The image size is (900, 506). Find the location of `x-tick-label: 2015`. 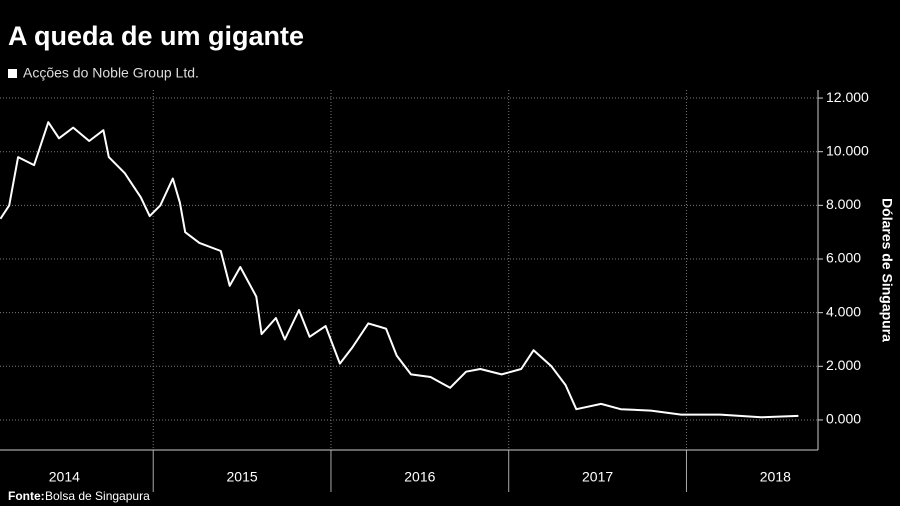

x-tick-label: 2015 is located at coordinates (242, 477).